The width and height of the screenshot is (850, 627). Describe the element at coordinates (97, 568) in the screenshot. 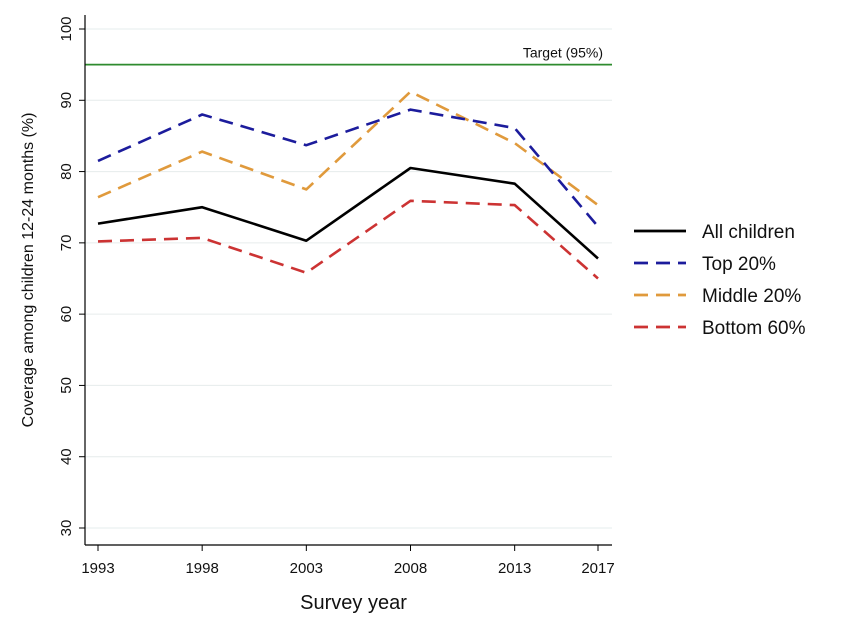

I see `x-tick-label: 1993` at that location.